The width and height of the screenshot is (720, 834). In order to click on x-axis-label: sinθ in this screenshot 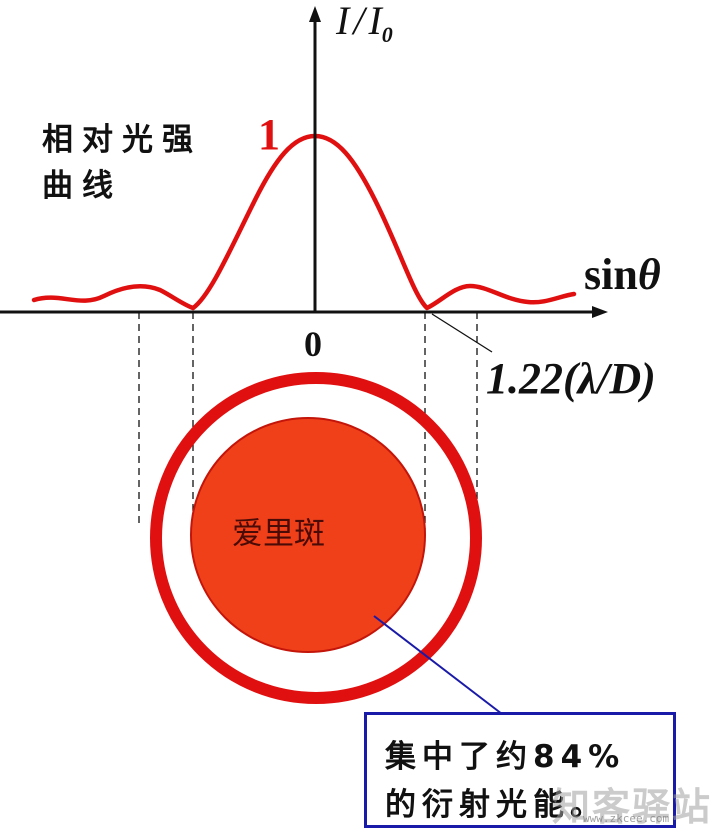, I will do `click(622, 275)`.